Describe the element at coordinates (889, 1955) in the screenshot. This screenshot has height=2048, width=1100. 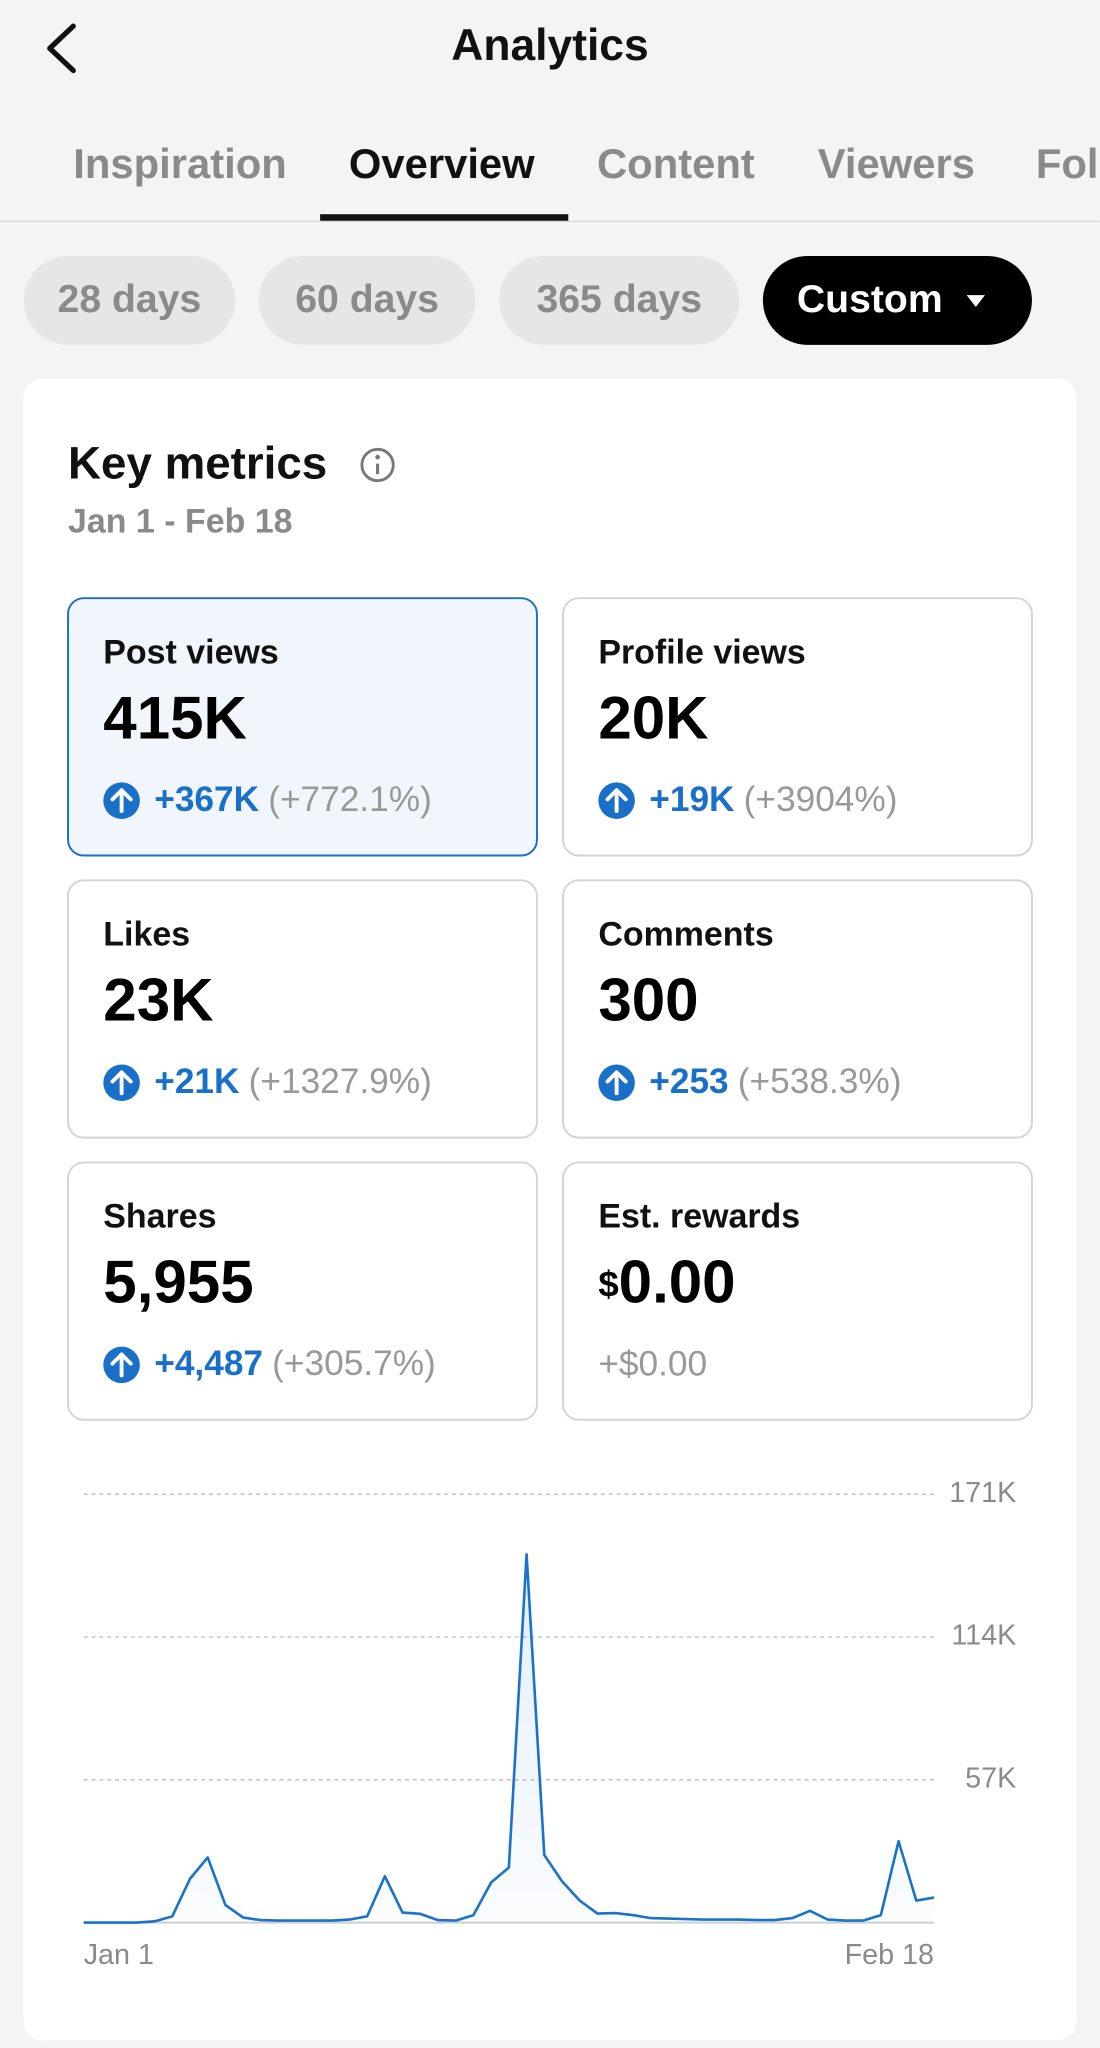
I see `x-tick-label: Feb 18` at that location.